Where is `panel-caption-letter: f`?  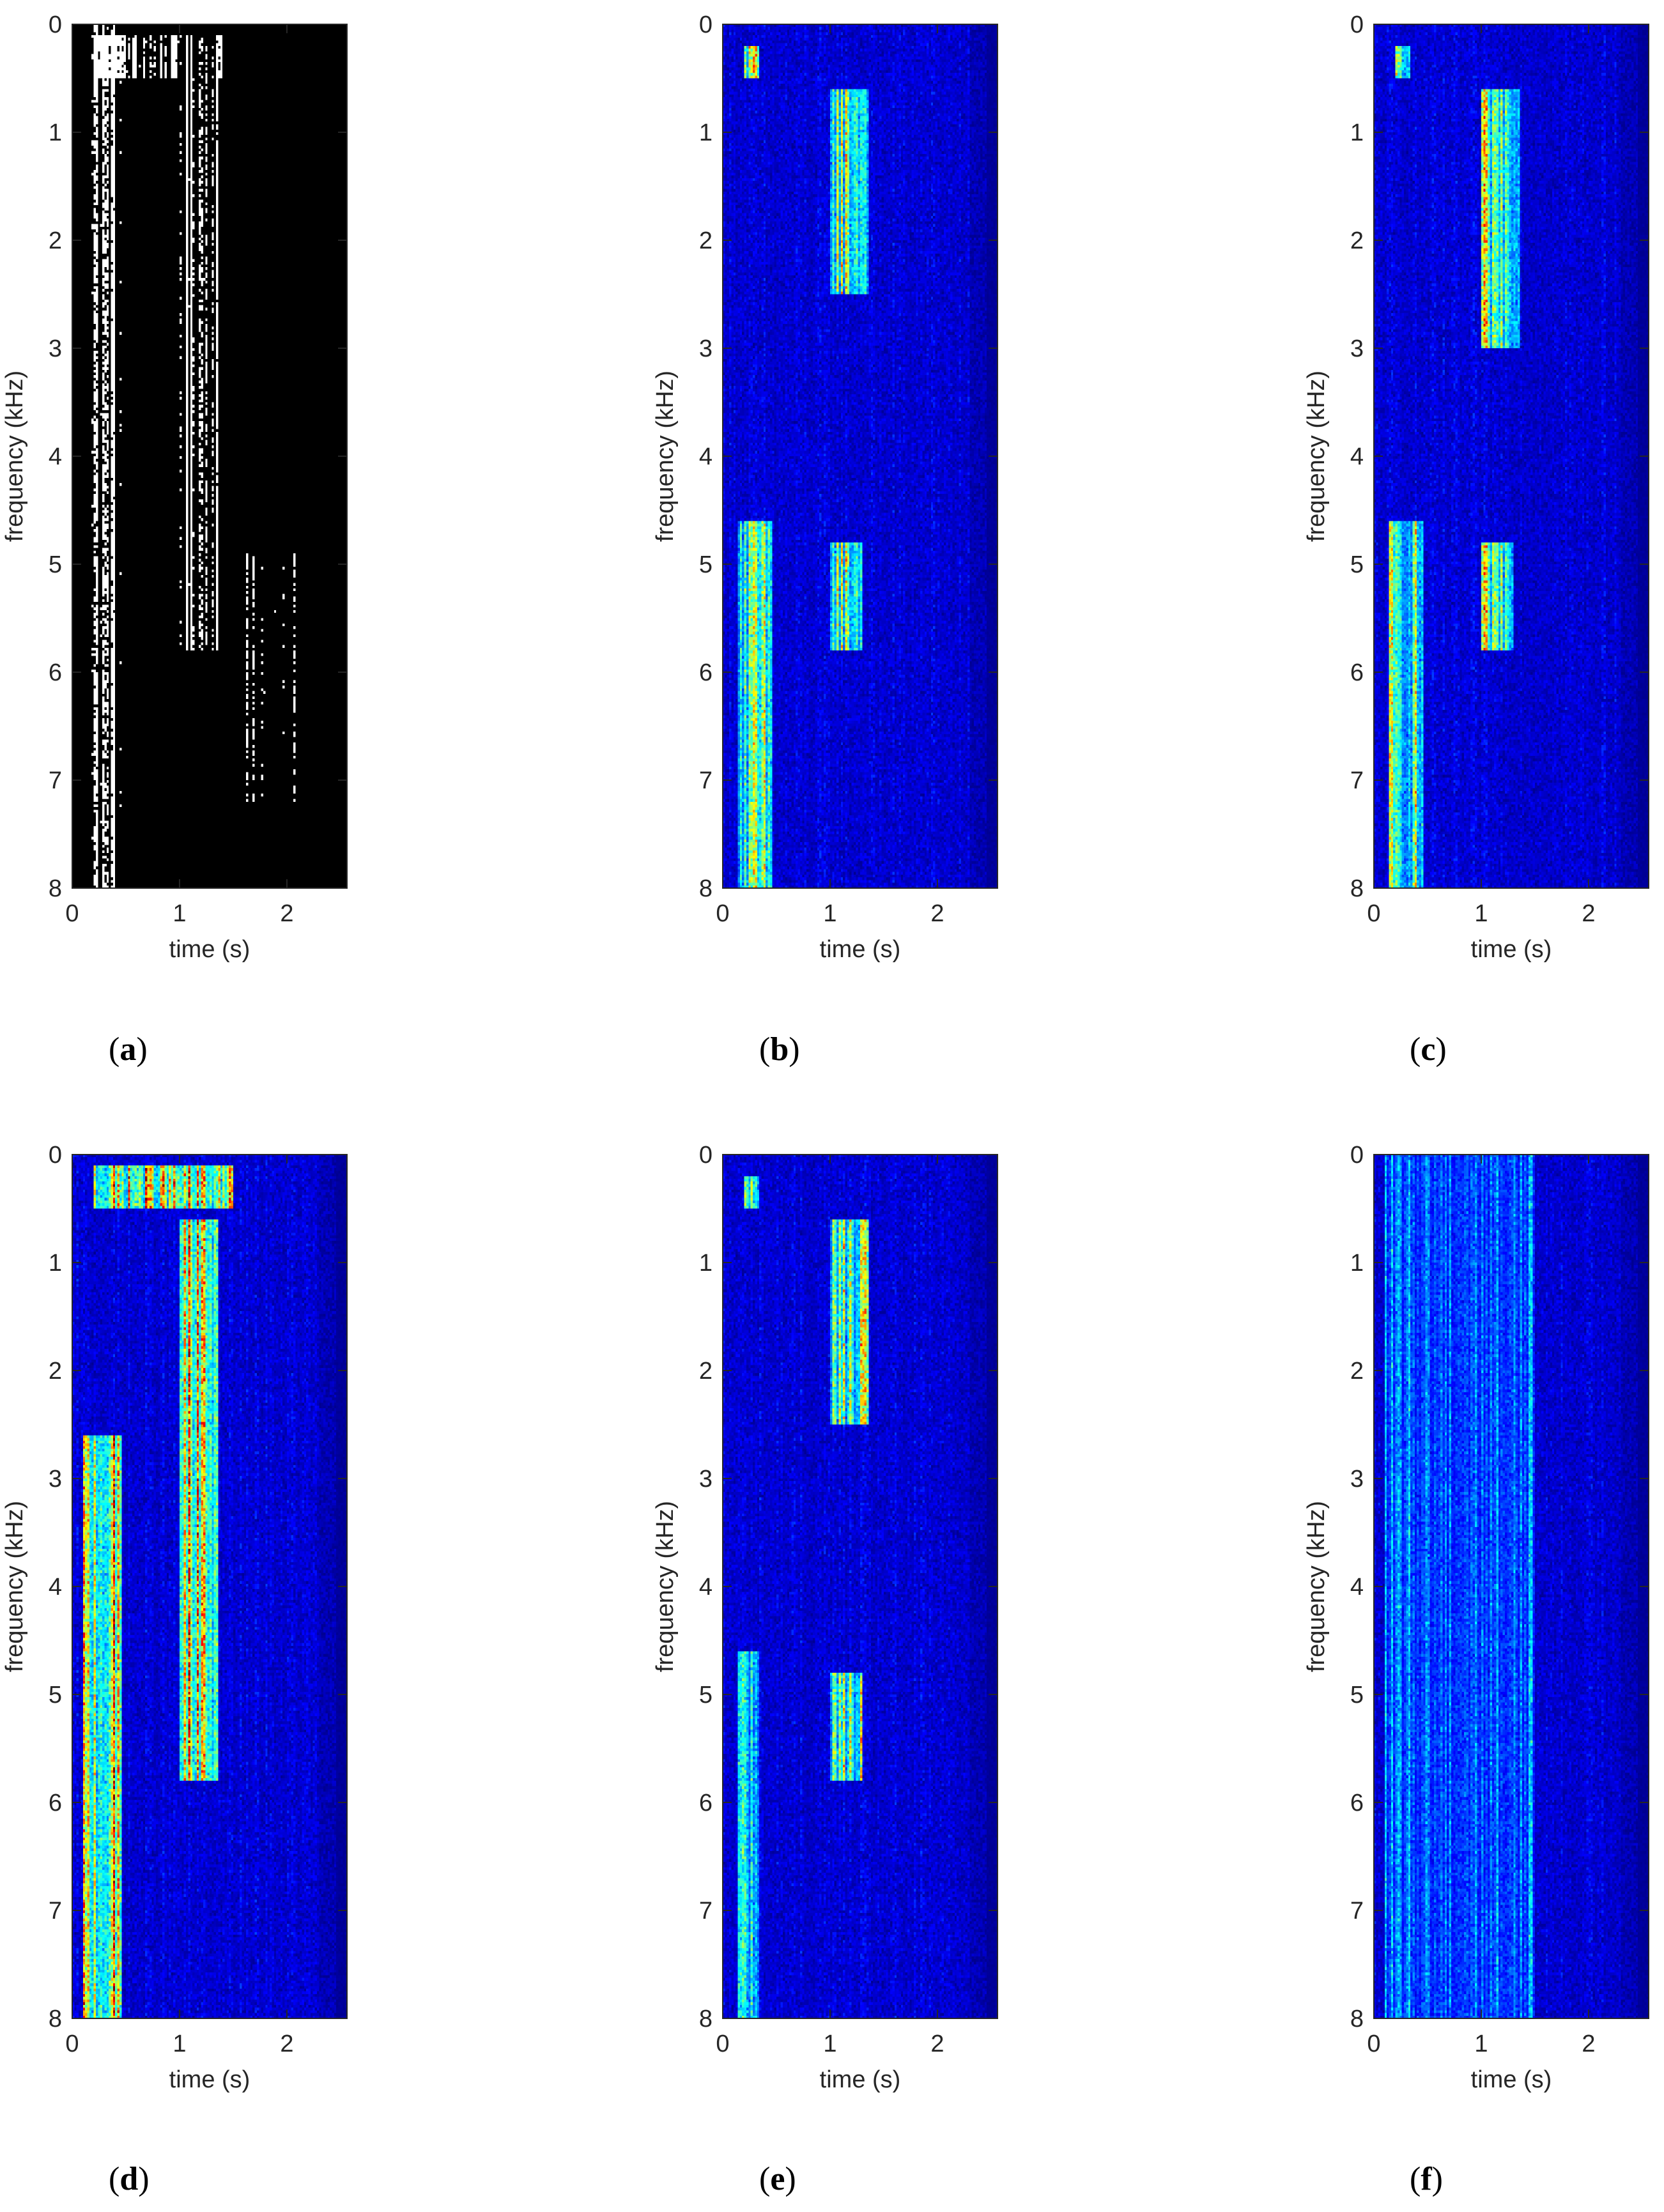 panel-caption-letter: f is located at coordinates (1427, 2179).